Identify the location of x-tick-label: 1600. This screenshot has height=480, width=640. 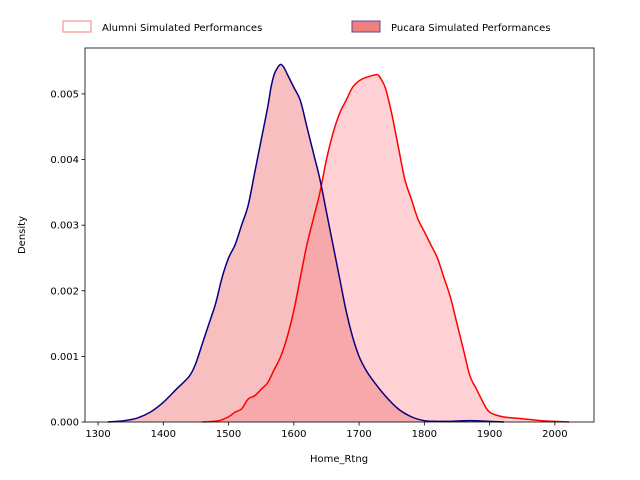
(293, 434).